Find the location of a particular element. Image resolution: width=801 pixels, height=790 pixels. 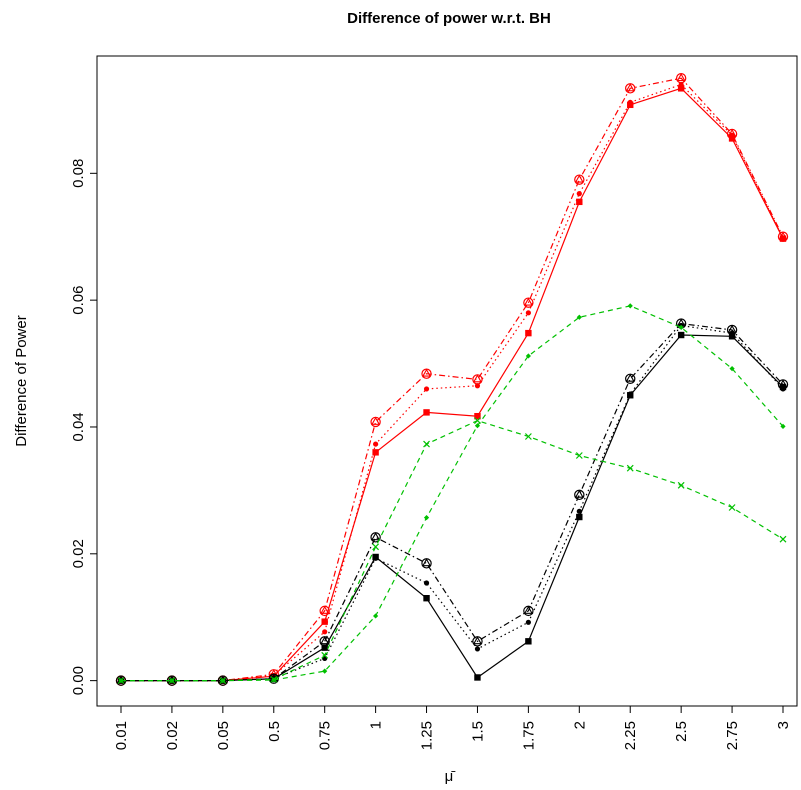

x-tick-label: 3 is located at coordinates (783, 725).